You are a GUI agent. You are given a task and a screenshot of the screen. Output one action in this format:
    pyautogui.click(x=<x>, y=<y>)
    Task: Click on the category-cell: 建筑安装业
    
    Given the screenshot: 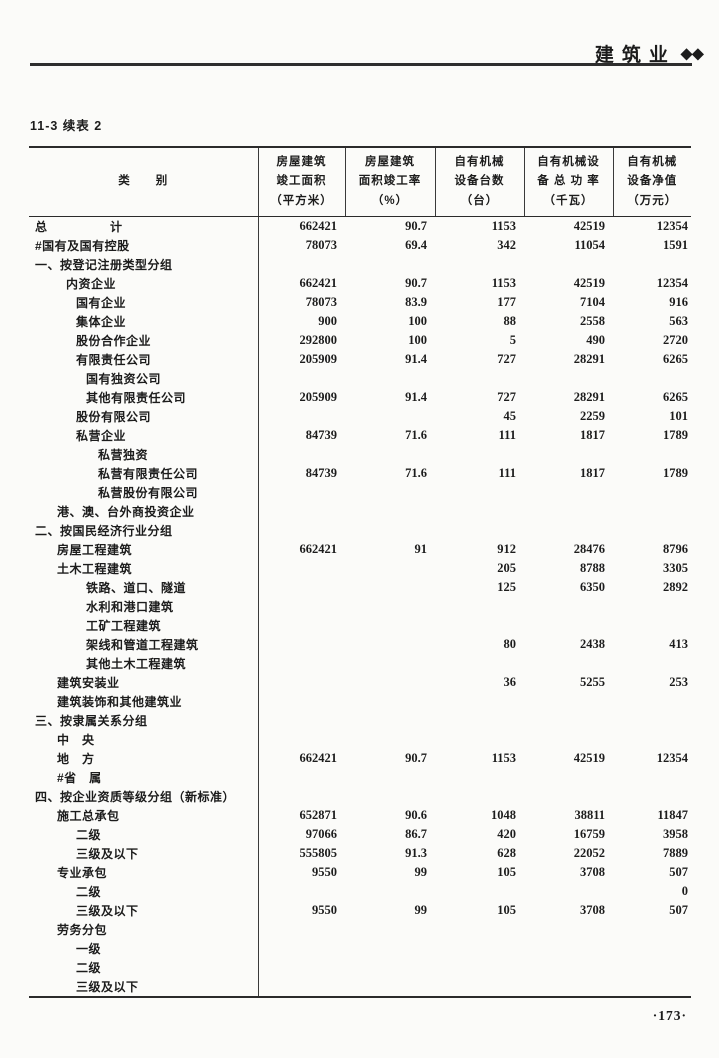 What is the action you would take?
    pyautogui.click(x=144, y=682)
    